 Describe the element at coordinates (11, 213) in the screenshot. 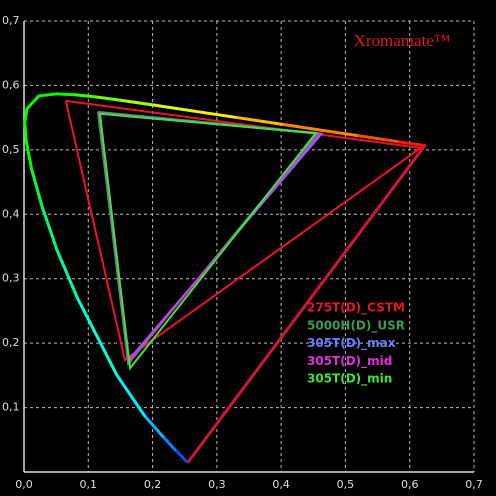

I see `y-tick-label: 0,4` at that location.